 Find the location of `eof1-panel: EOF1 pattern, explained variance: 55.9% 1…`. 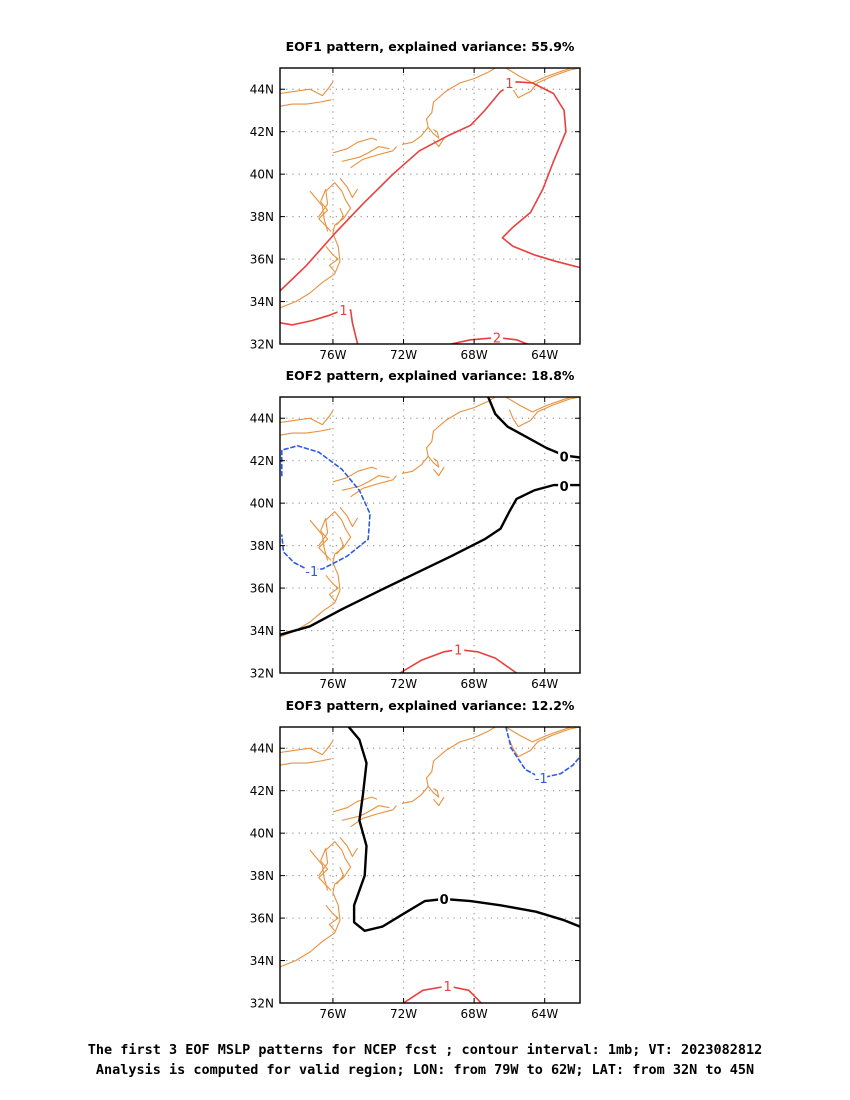

eof1-panel: EOF1 pattern, explained variance: 55.9% 1… is located at coordinates (415, 200).